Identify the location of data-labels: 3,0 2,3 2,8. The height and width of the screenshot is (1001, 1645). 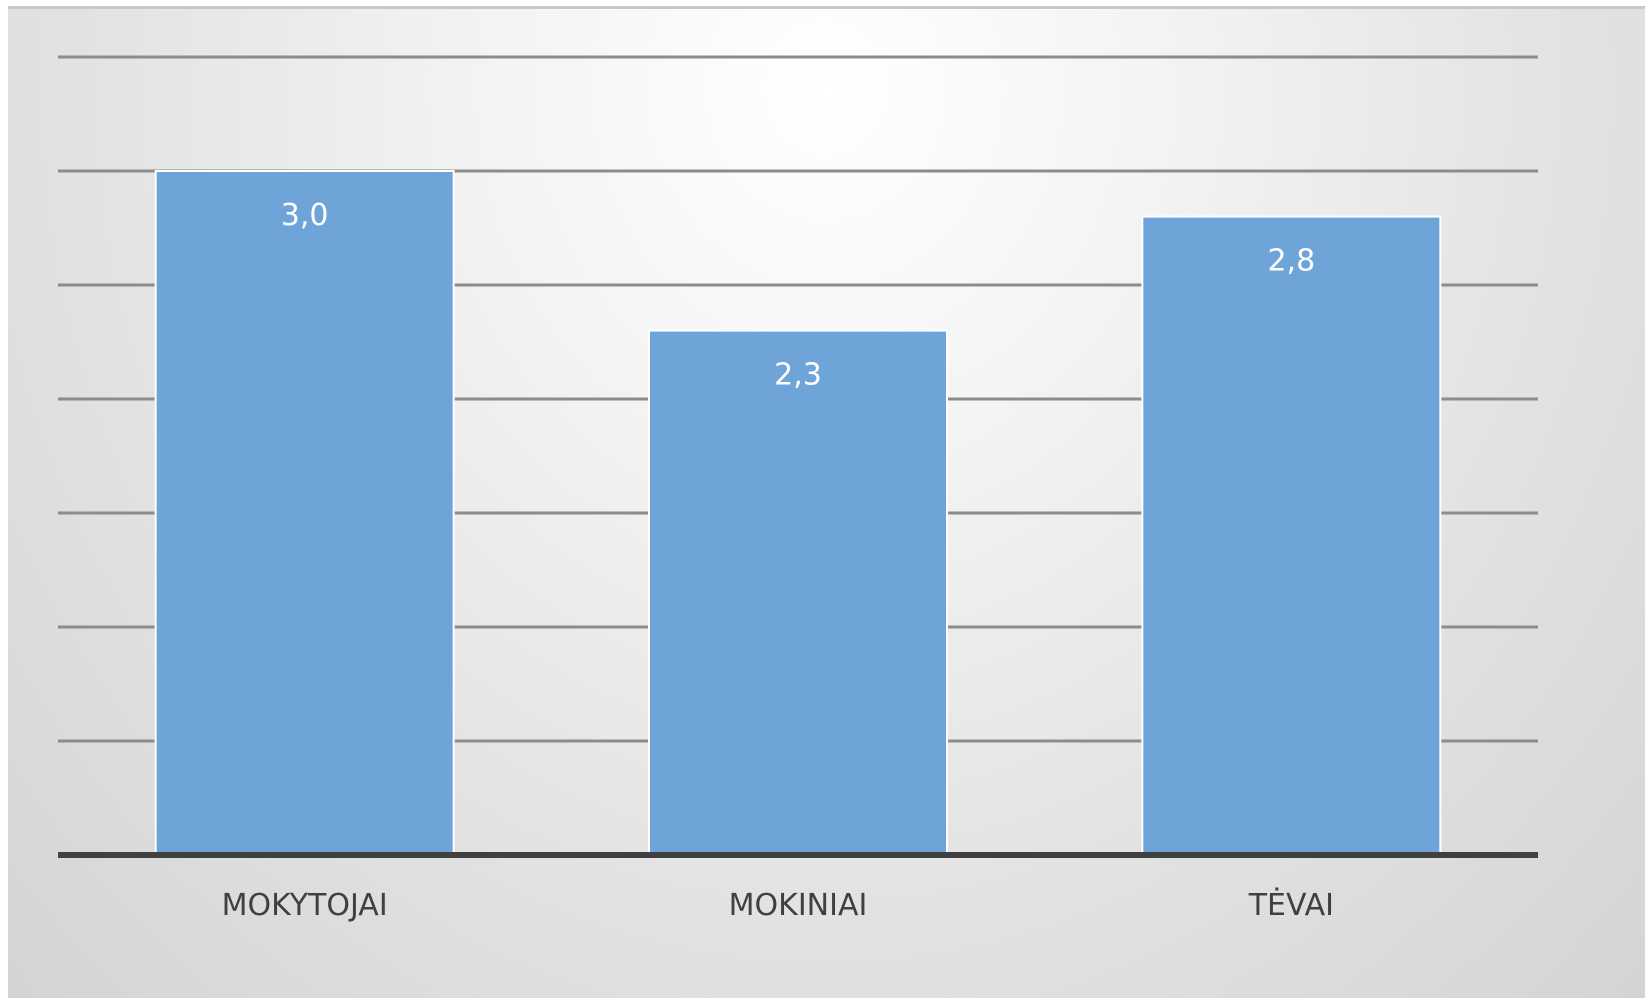
(798, 295).